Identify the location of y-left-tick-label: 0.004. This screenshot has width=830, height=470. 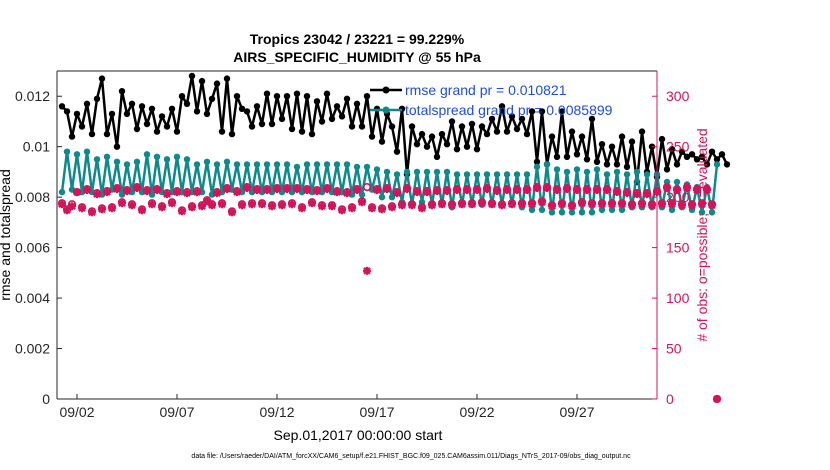
(32, 298).